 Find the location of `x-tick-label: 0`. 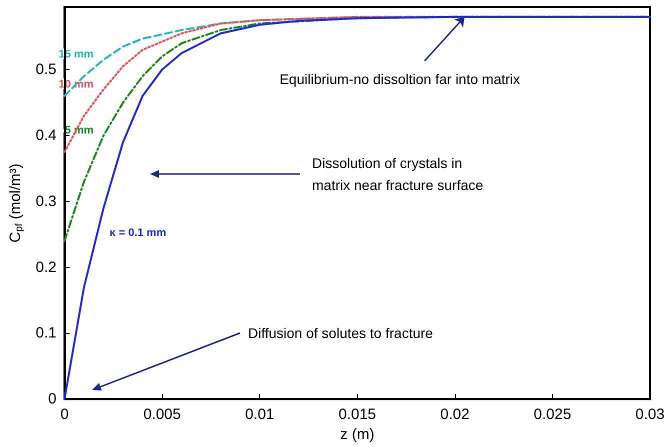

x-tick-label: 0 is located at coordinates (64, 415).